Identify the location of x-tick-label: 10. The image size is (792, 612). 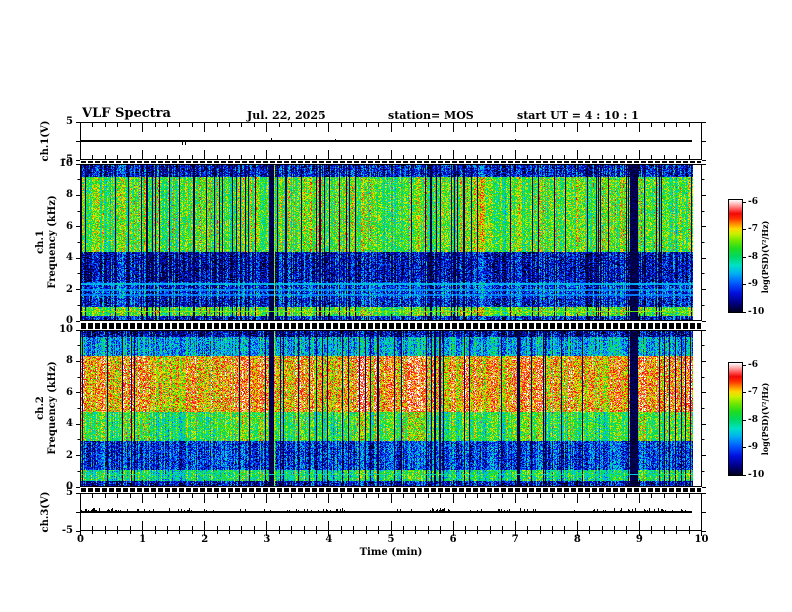
(701, 539).